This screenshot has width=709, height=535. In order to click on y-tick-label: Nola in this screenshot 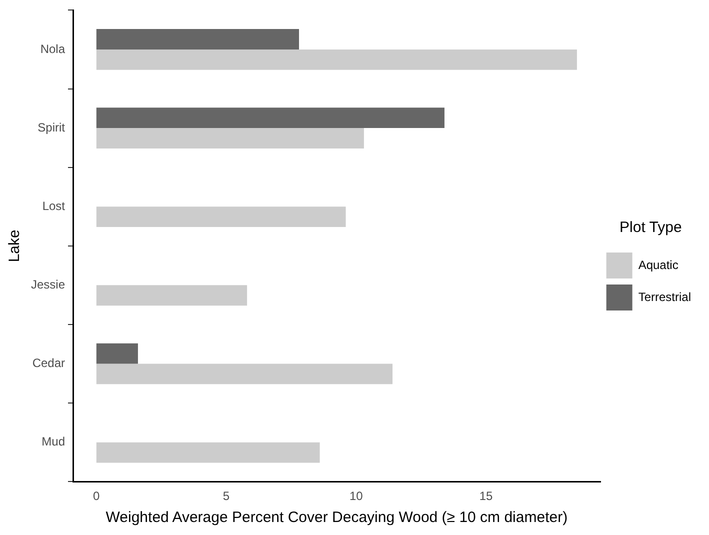, I will do `click(53, 49)`.